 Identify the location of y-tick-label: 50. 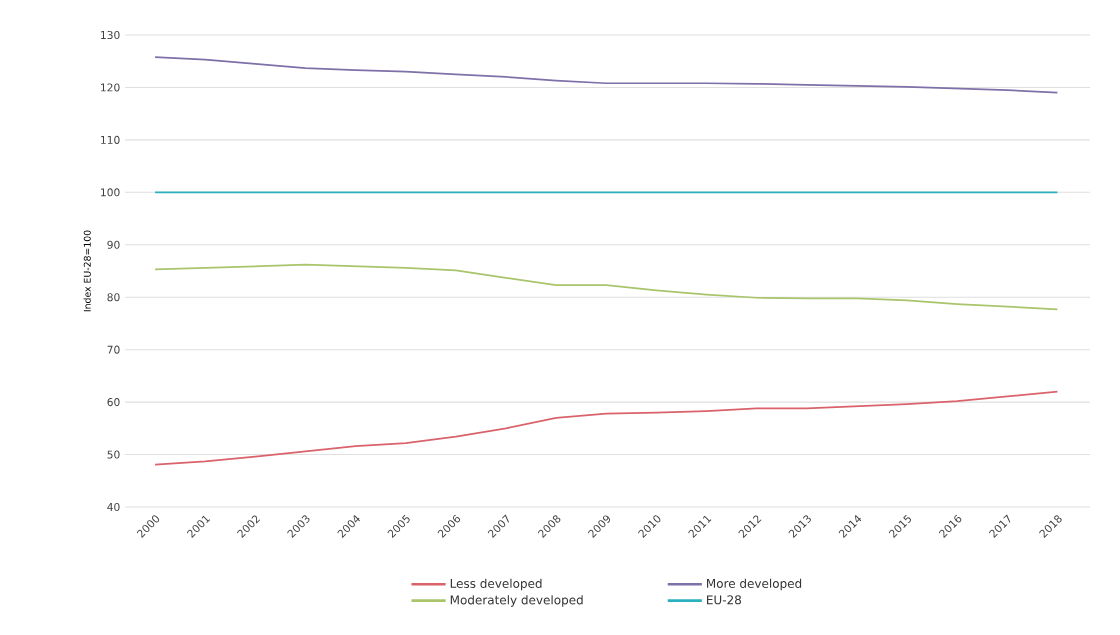
(113, 454).